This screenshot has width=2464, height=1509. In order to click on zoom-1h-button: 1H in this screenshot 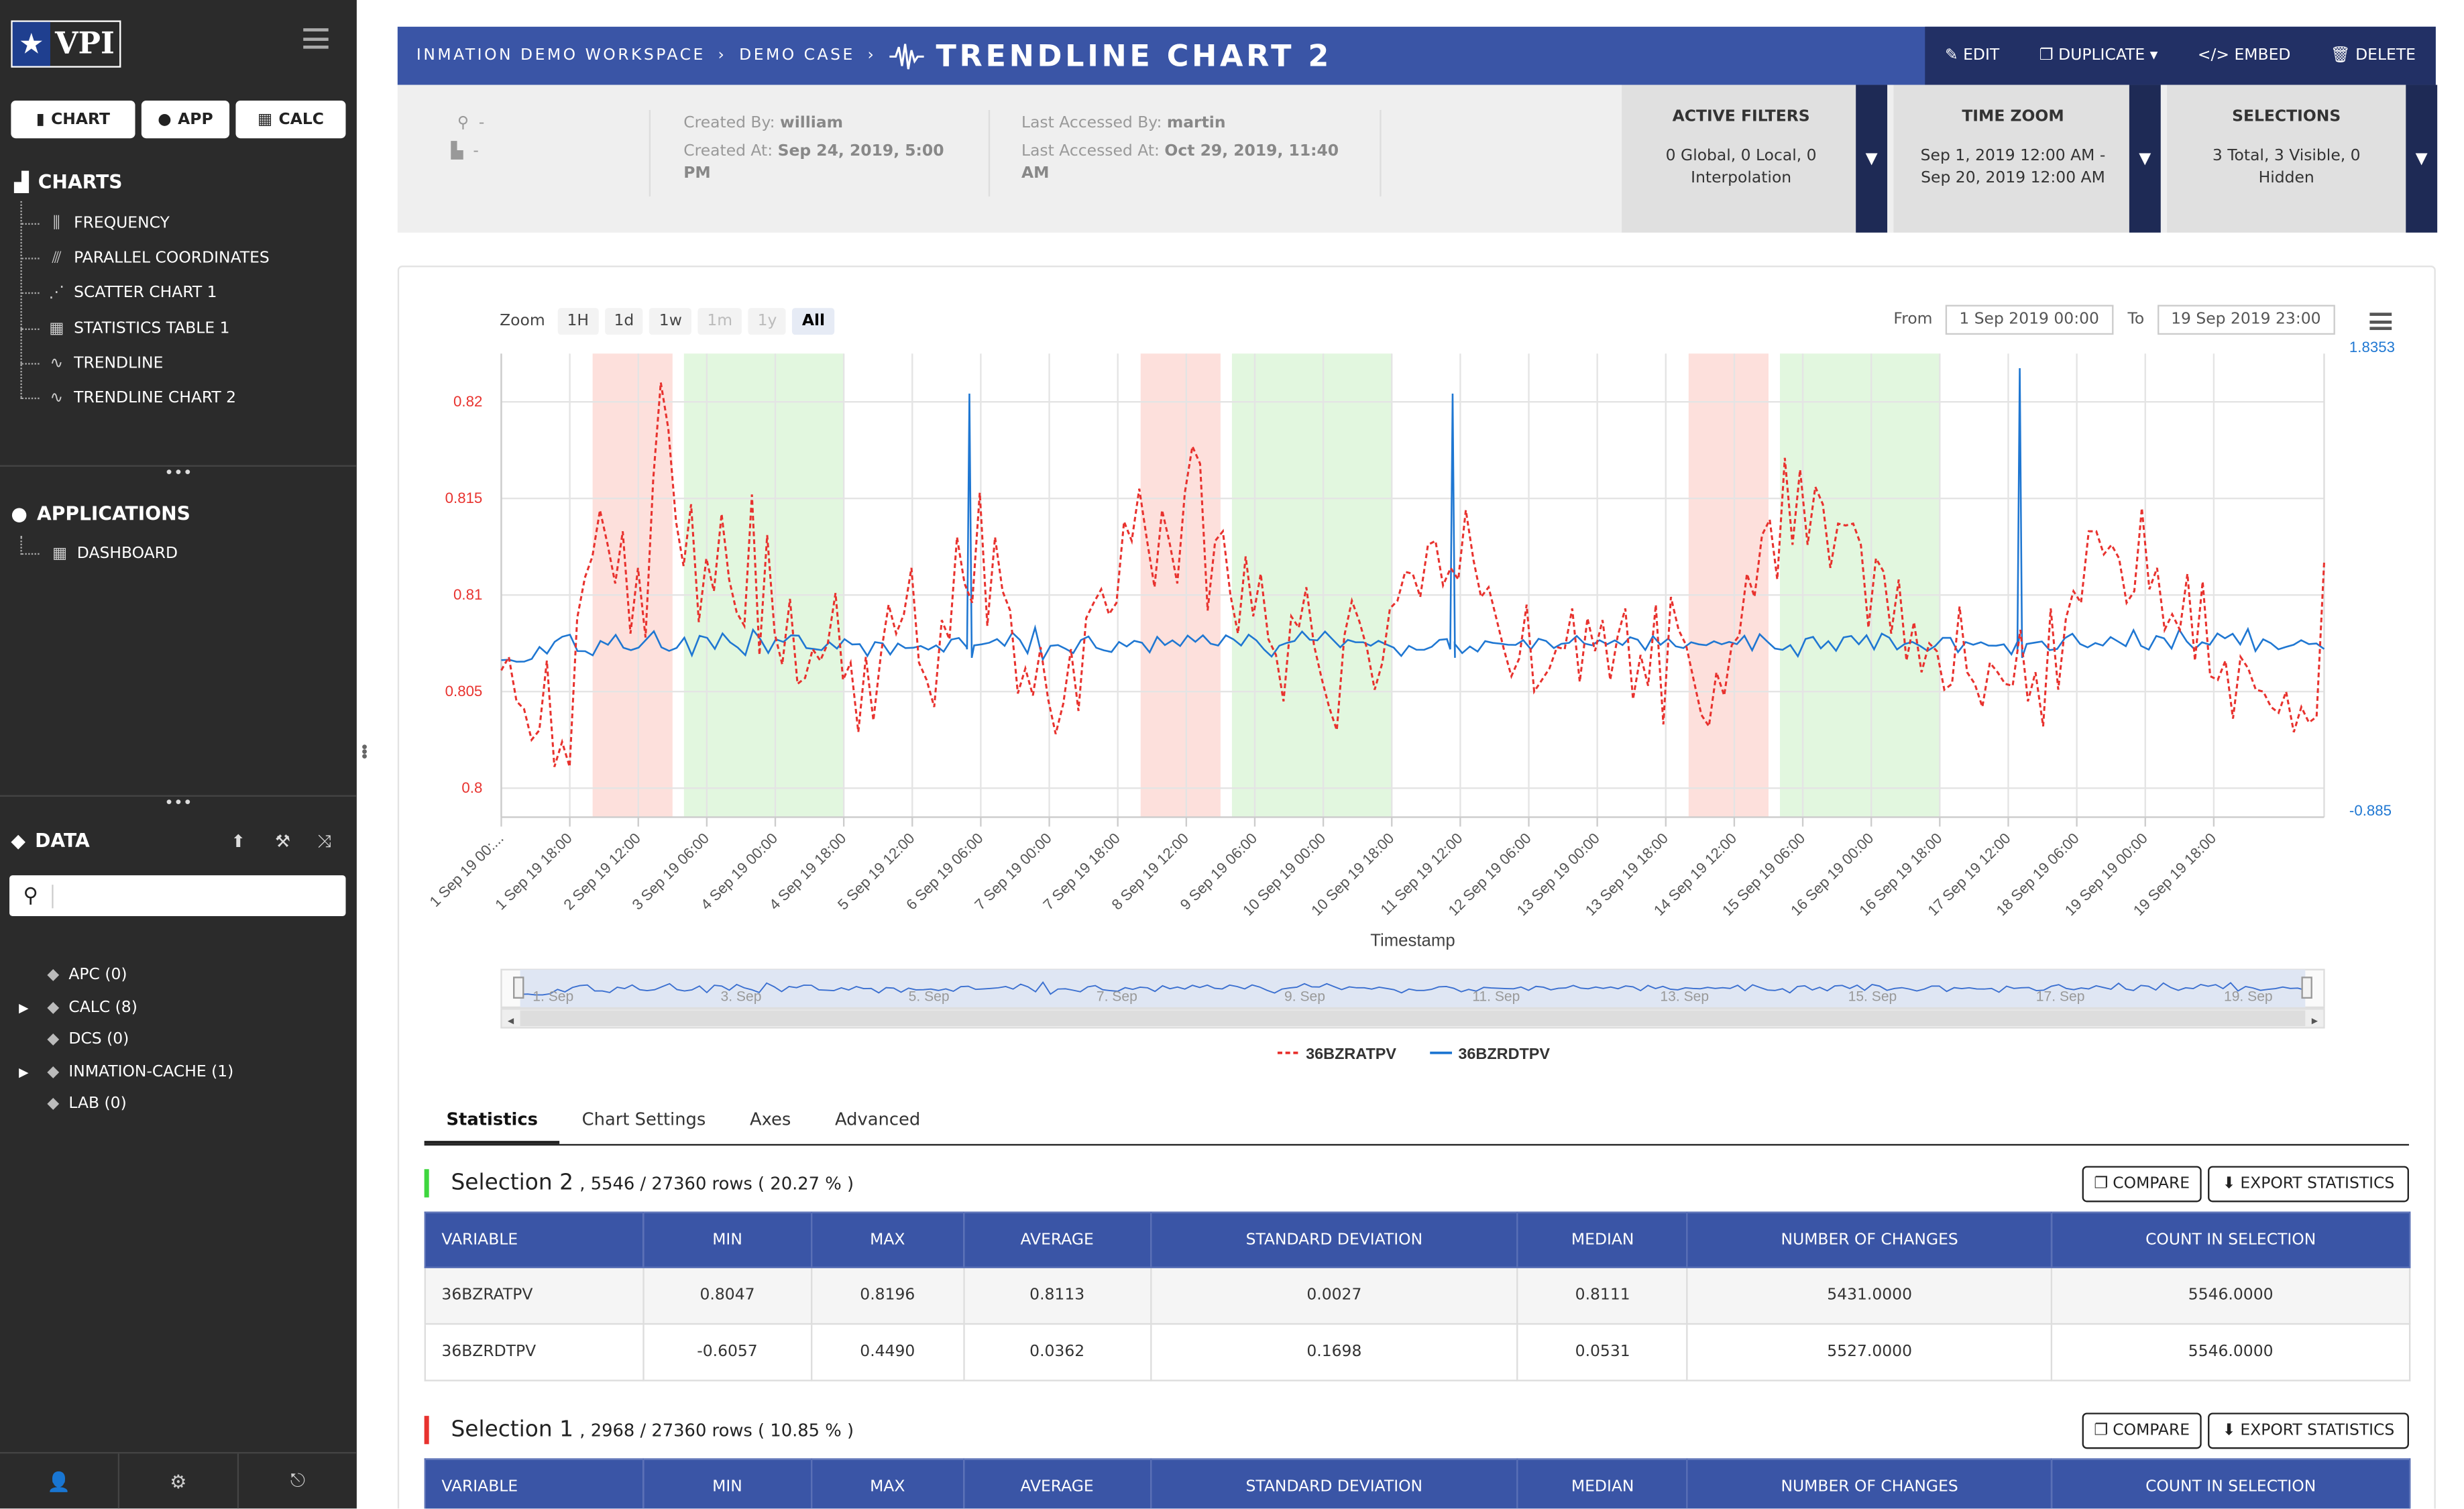, I will do `click(578, 321)`.